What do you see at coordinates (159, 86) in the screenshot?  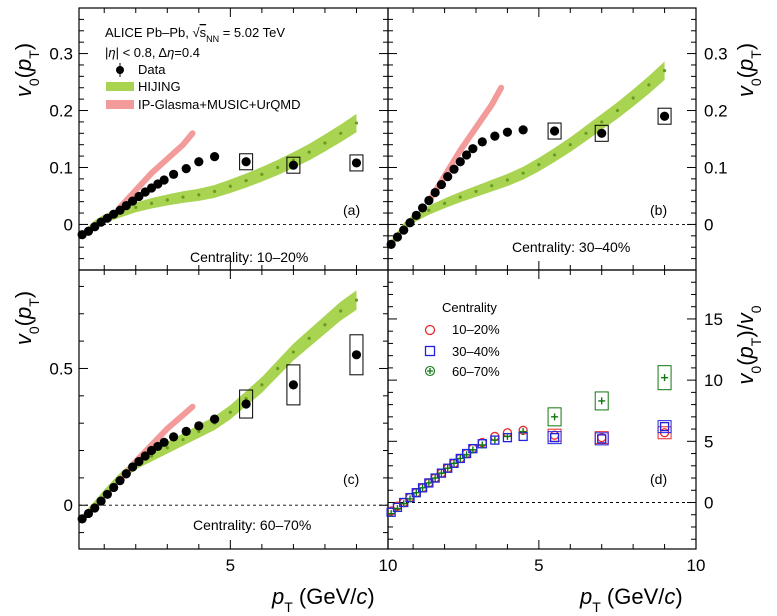 I see `legend-hijing-label: HIJING` at bounding box center [159, 86].